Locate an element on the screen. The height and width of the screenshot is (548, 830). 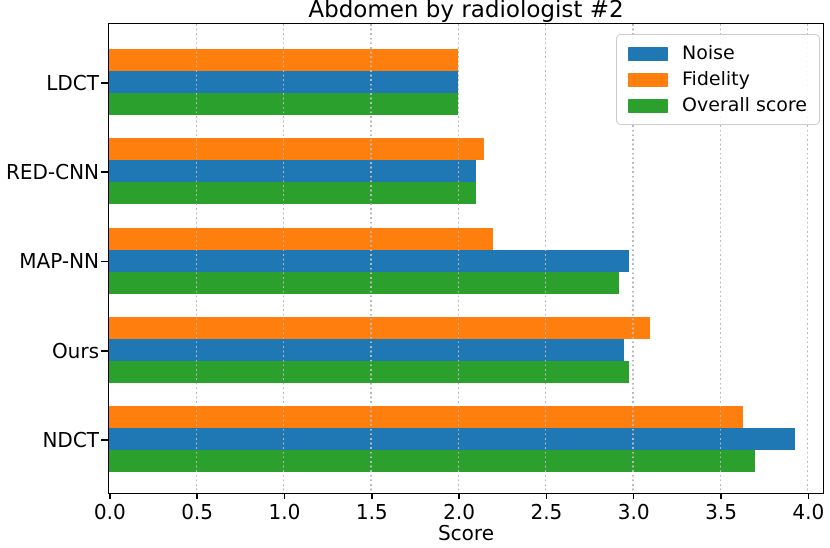
legend-item: Fidelity is located at coordinates (718, 79).